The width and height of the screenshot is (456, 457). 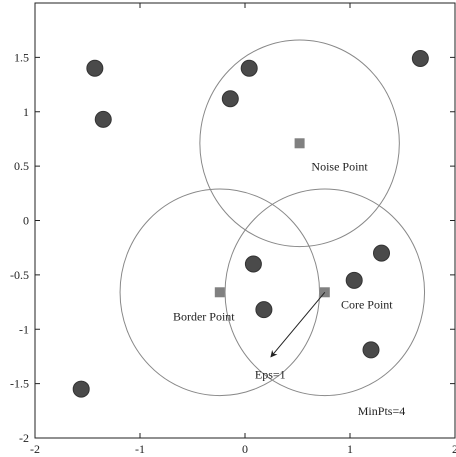 I want to click on y-tick-label: -2, so click(x=24, y=438).